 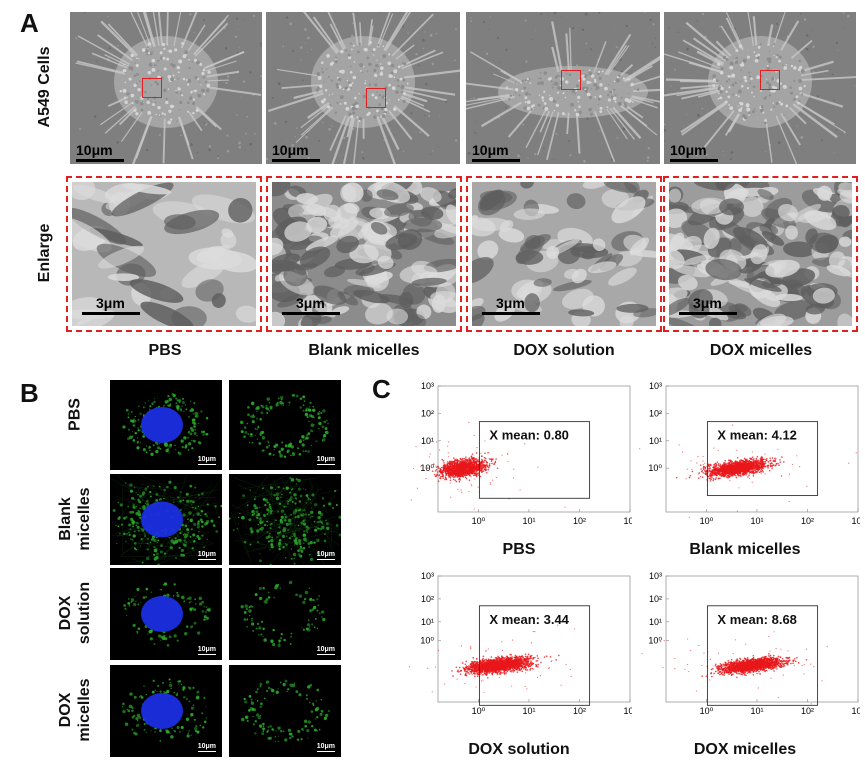 I want to click on enlarged-sem-image, so click(x=564, y=254).